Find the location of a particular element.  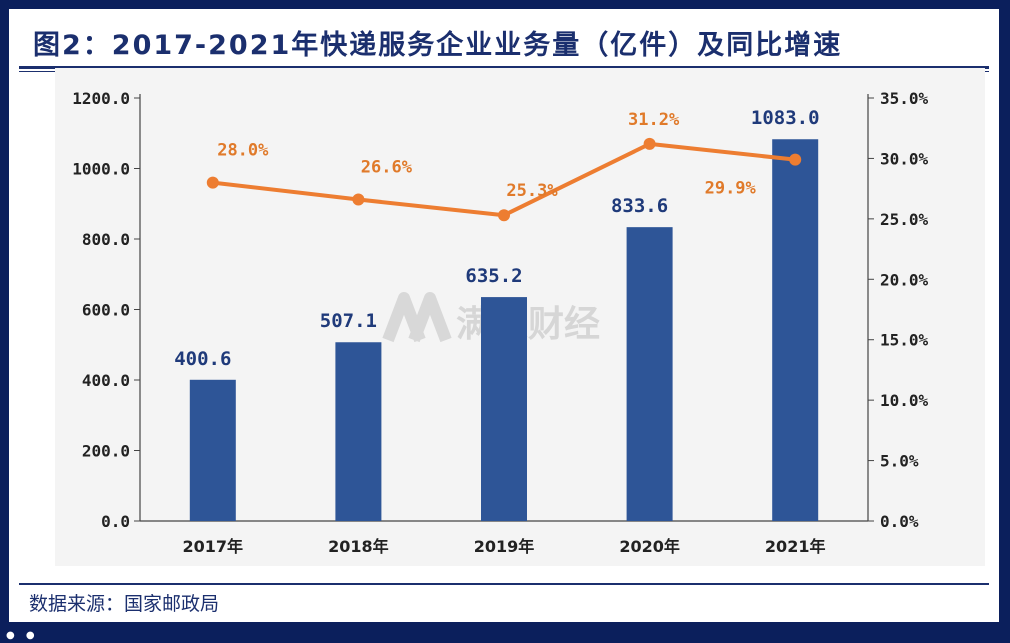

title-rule is located at coordinates (504, 67).